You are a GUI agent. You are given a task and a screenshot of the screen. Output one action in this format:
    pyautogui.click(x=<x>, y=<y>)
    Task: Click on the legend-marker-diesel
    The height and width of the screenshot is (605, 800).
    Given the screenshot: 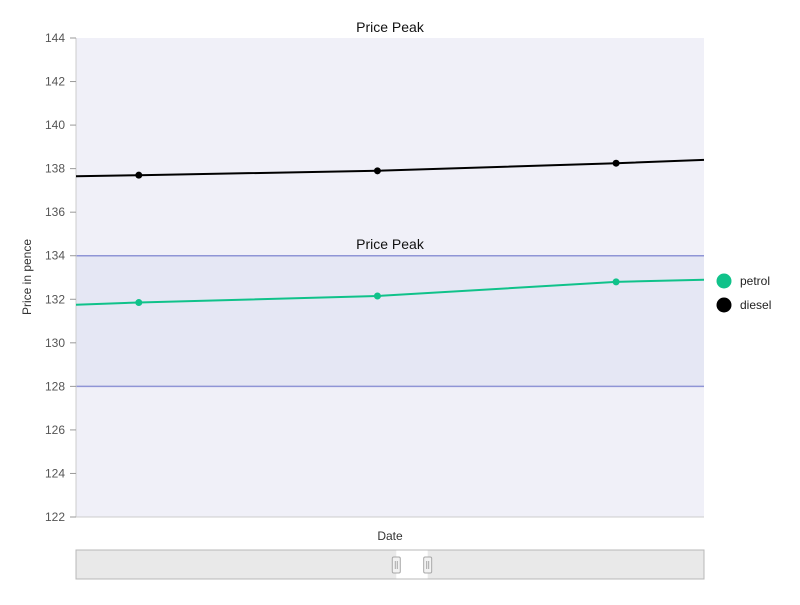 What is the action you would take?
    pyautogui.click(x=724, y=305)
    